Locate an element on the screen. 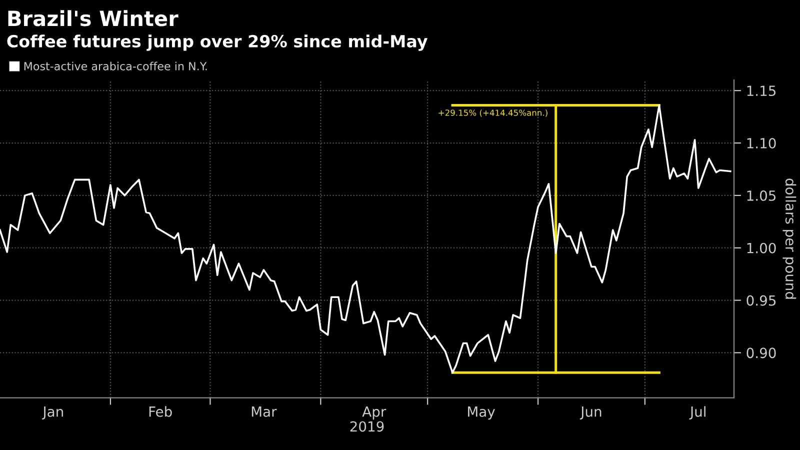  legend-label: Most-active arabica-coffee in N.Y. is located at coordinates (115, 66).